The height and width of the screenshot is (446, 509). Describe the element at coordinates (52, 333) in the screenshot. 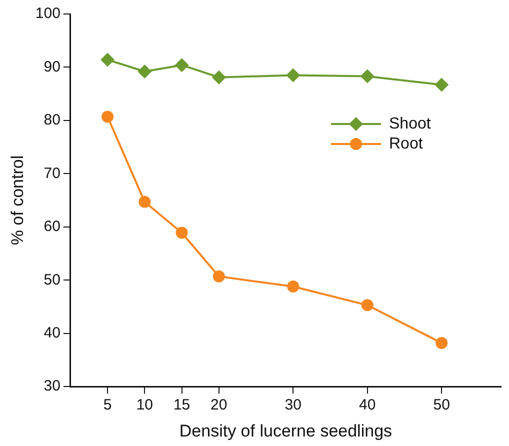

I see `y-tick-label: 40` at that location.